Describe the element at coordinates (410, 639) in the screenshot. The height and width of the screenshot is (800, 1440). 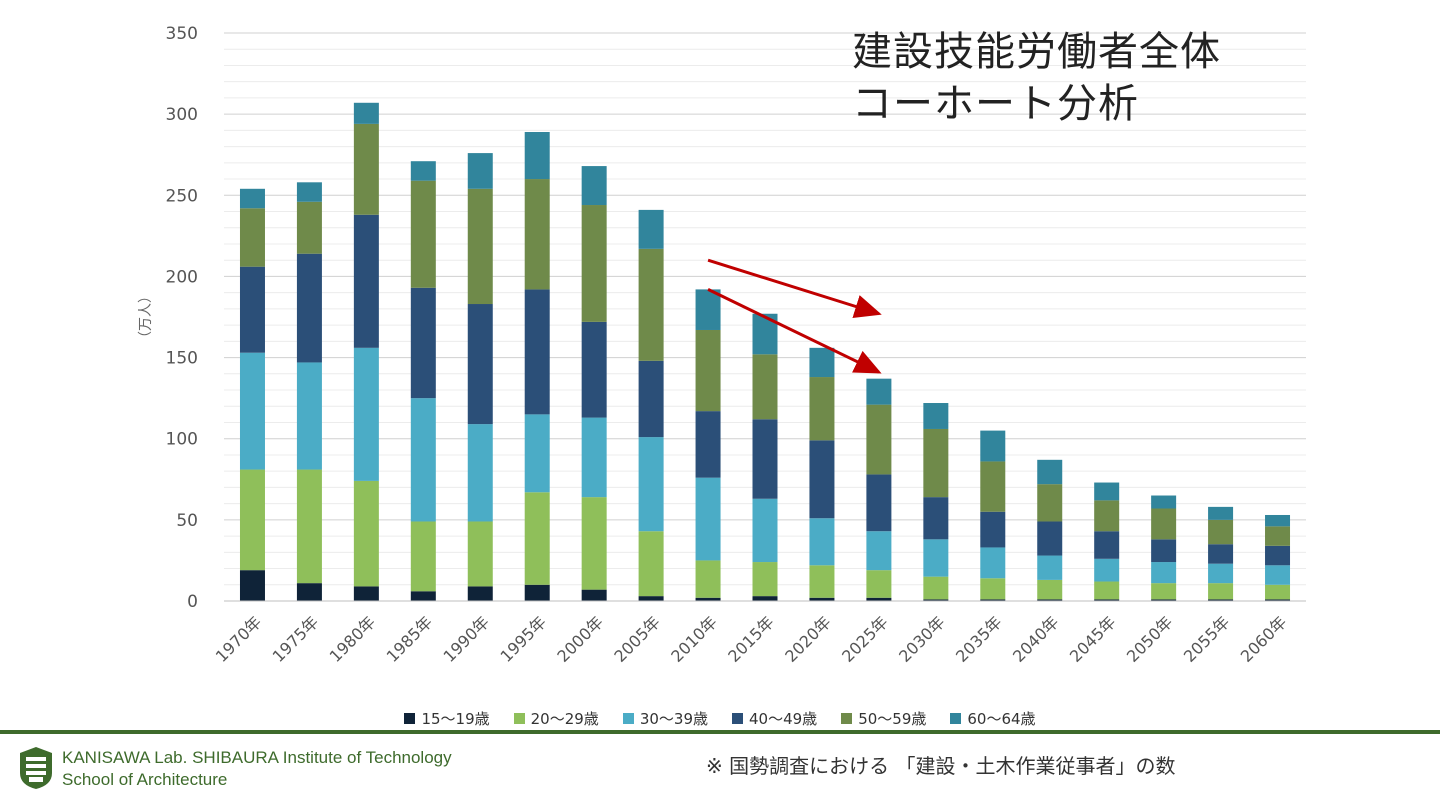
I see `x-tick-label: 1985年` at that location.